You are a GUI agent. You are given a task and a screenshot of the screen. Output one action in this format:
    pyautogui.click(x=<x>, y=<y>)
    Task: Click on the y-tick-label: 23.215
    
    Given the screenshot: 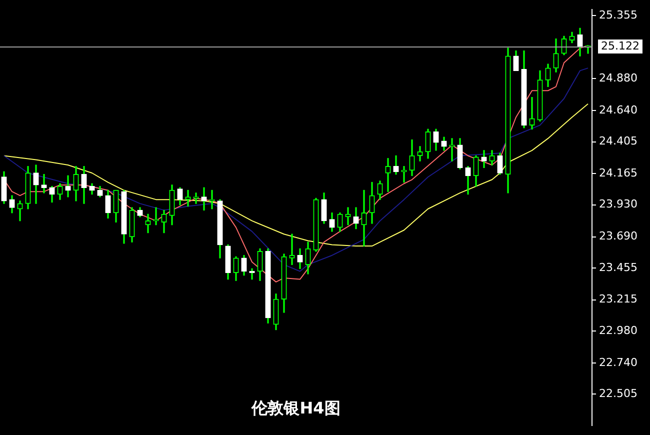 What is the action you would take?
    pyautogui.click(x=618, y=299)
    